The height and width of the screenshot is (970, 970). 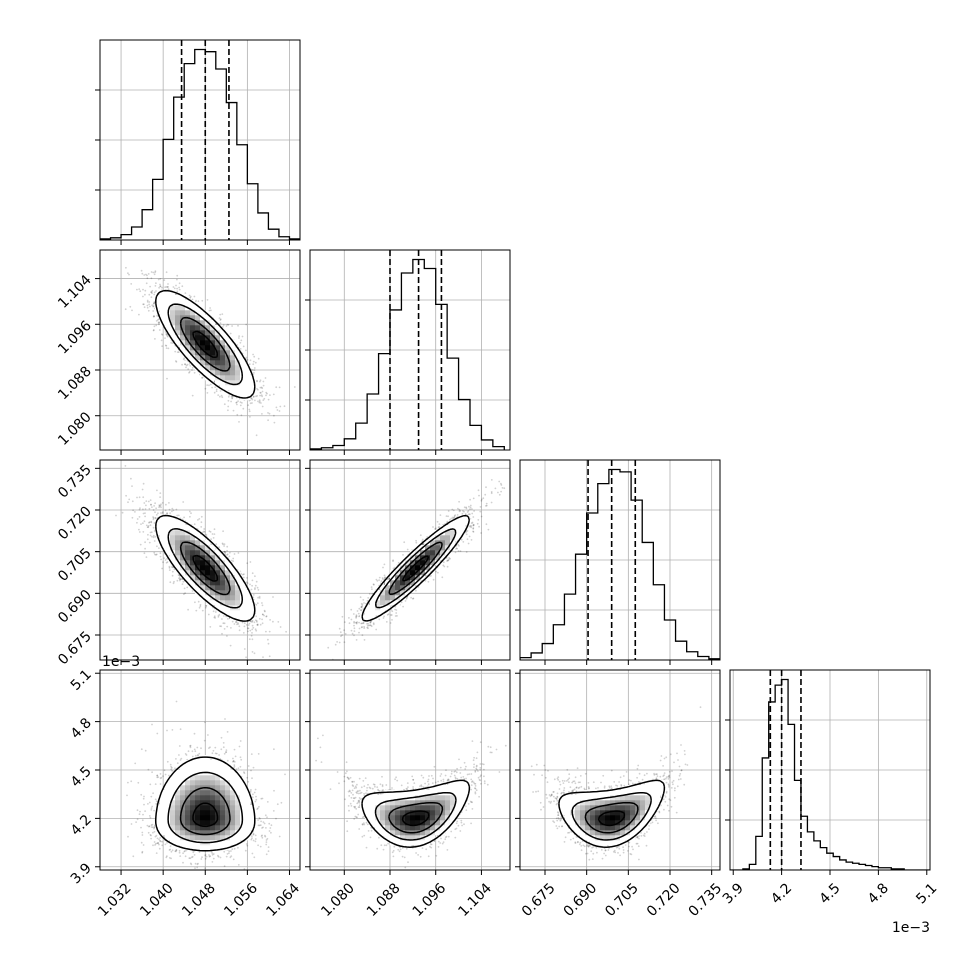 I want to click on panel-content, so click(x=201, y=562).